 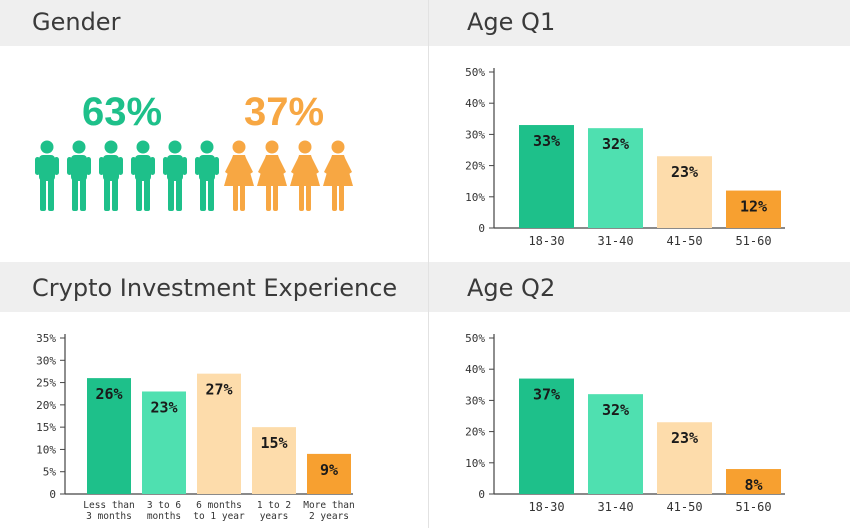 I want to click on data-label: 12%, so click(x=753, y=207).